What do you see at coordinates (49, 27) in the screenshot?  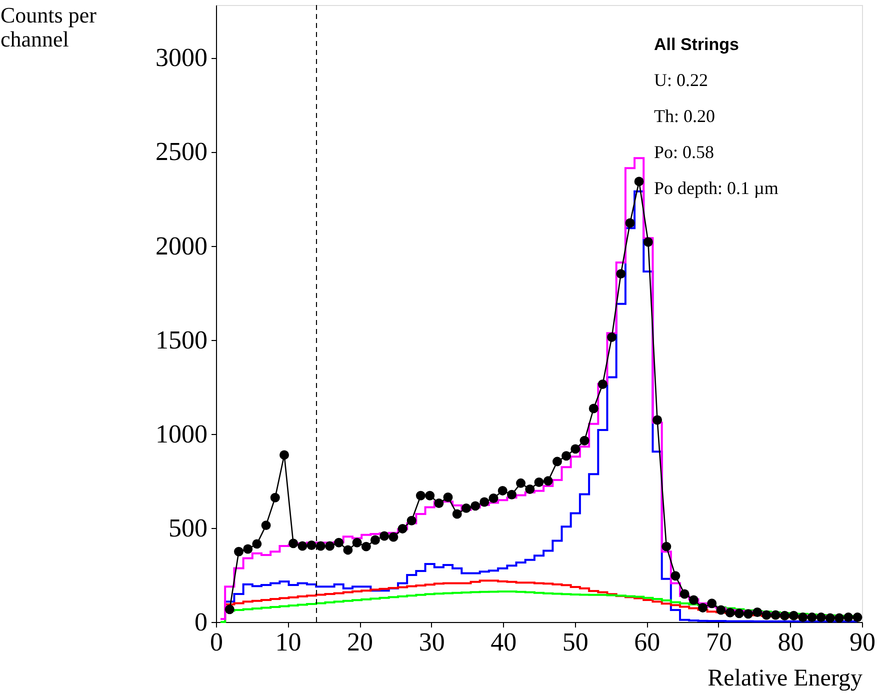 I see `y-axis-title: Counts per channel` at bounding box center [49, 27].